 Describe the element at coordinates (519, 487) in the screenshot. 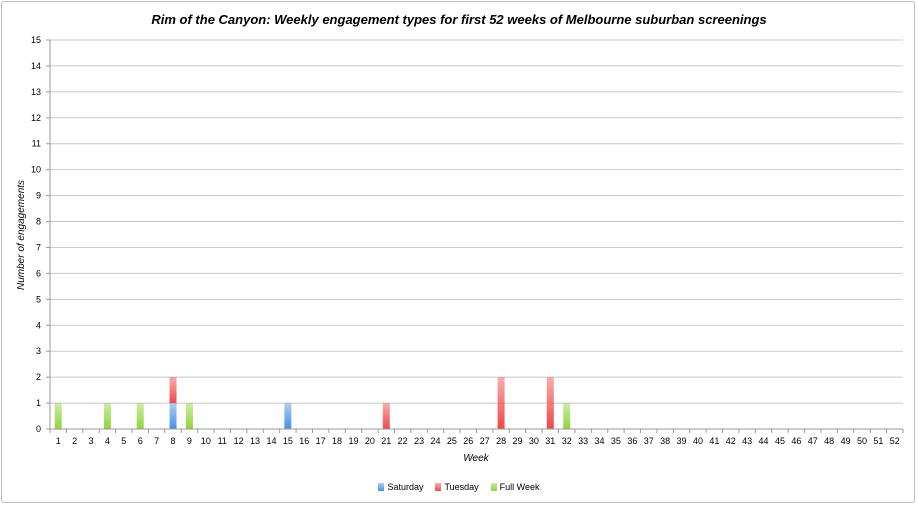

I see `legend-label: Full Week` at that location.